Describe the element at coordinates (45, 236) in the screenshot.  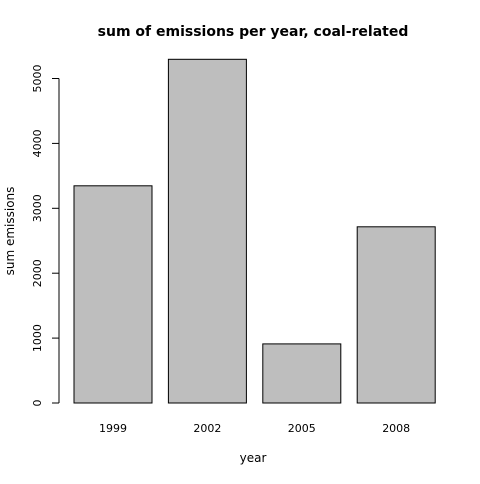
I see `y-axis: 0 1000 2000 3000 4000 5000` at that location.